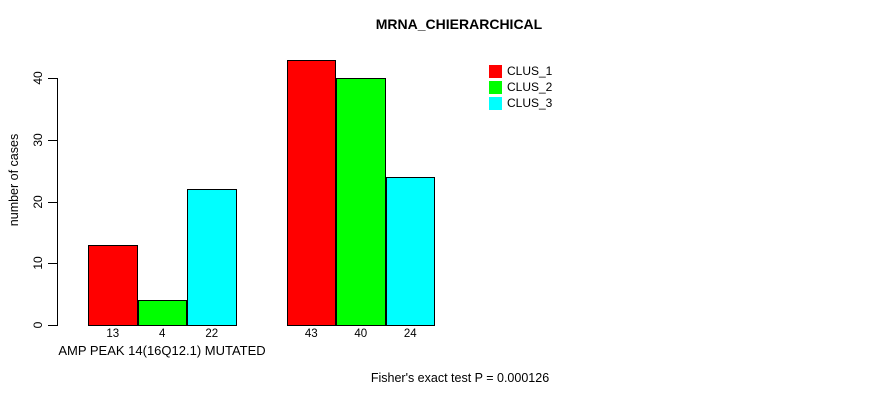 The width and height of the screenshot is (890, 400). I want to click on bar-value-label: 4, so click(162, 334).